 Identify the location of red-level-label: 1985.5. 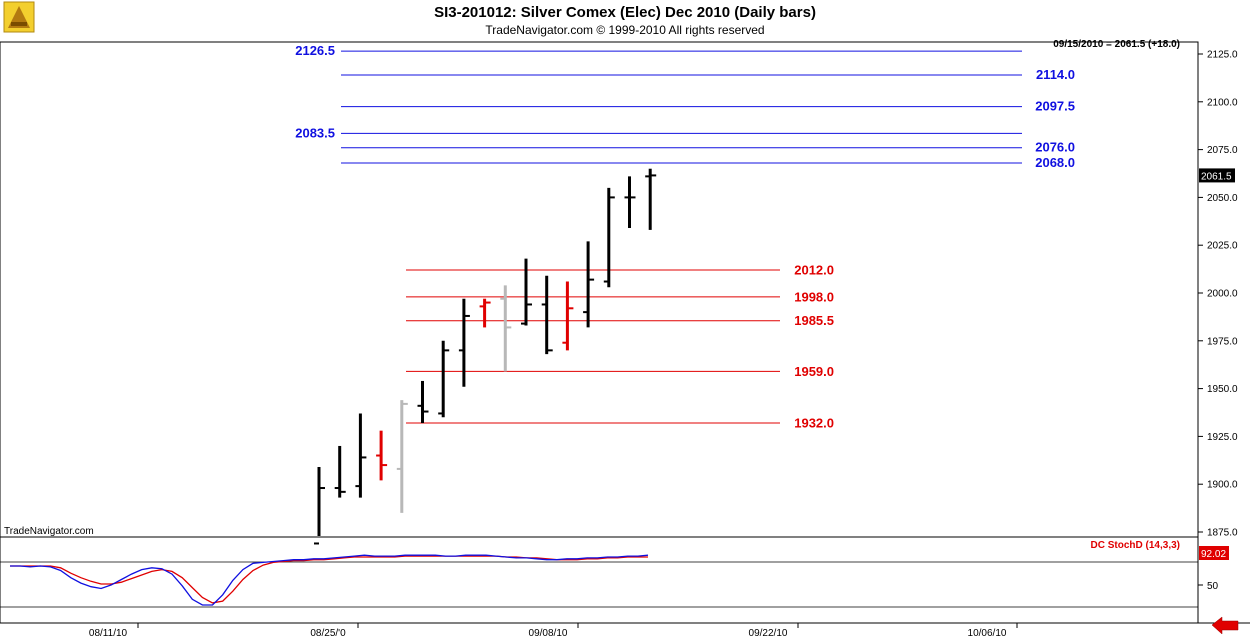
(814, 320).